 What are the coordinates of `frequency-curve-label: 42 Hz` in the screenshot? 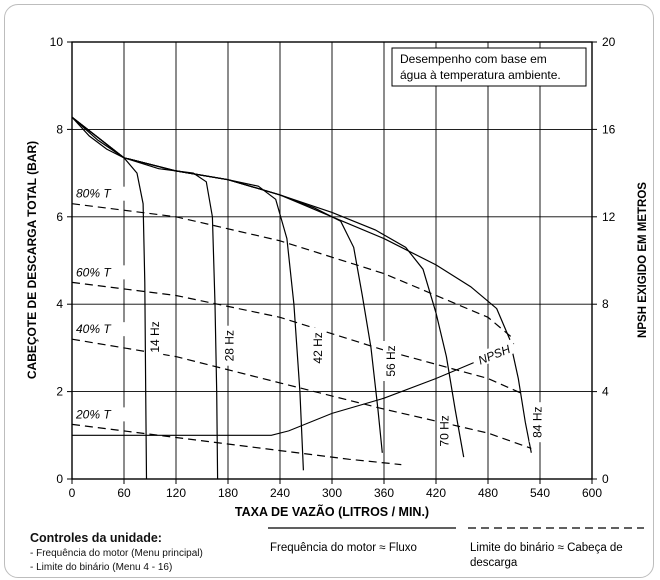 It's located at (318, 347).